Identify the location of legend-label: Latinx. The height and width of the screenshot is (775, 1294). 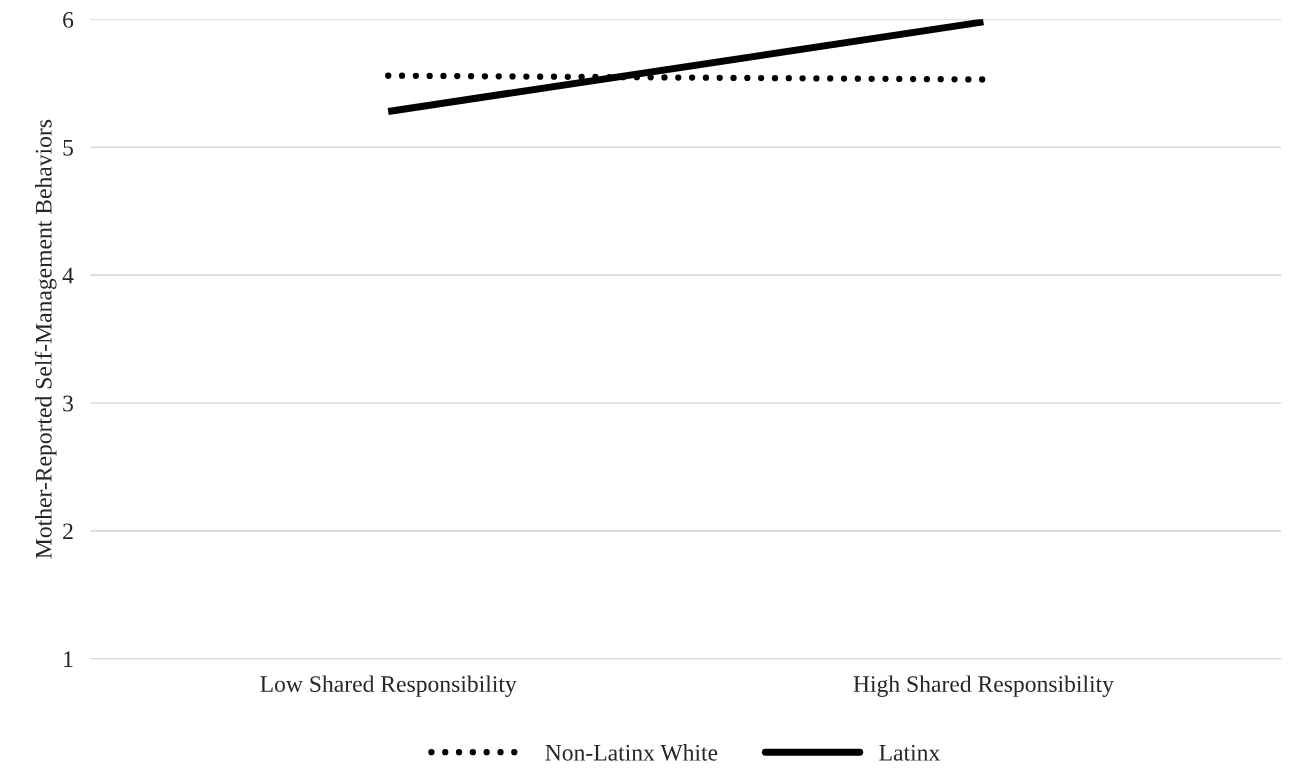
(909, 752).